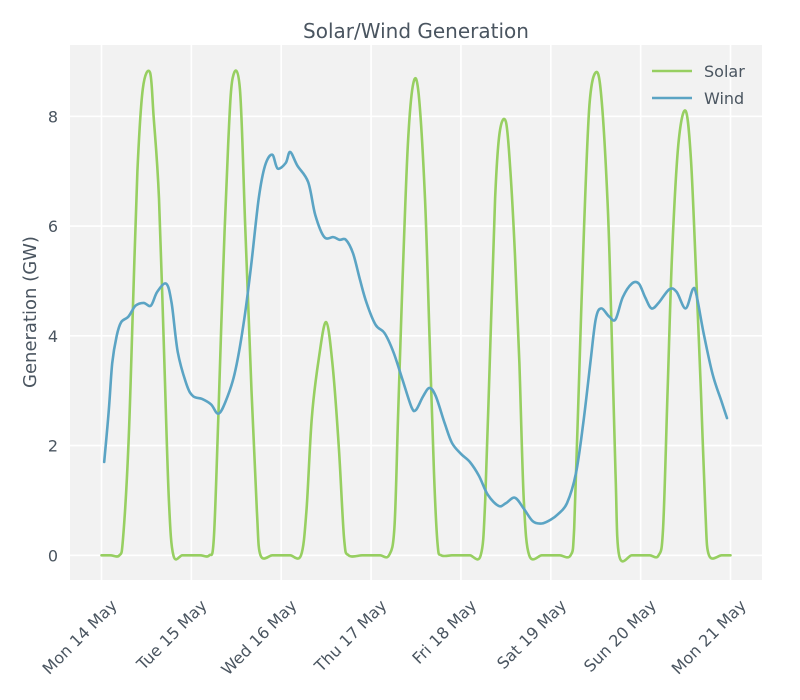 The width and height of the screenshot is (800, 700). I want to click on legend-label-solar: Solar, so click(724, 71).